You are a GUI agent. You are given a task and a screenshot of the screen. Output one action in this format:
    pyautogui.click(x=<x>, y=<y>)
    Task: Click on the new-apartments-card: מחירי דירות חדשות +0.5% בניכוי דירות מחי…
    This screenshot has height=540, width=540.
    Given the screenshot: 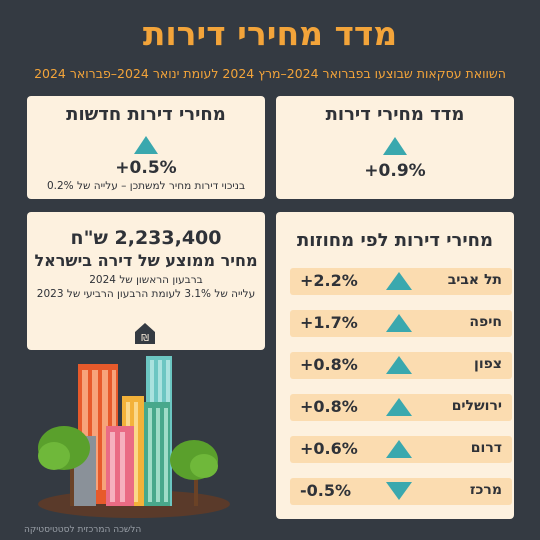 What is the action you would take?
    pyautogui.click(x=146, y=147)
    